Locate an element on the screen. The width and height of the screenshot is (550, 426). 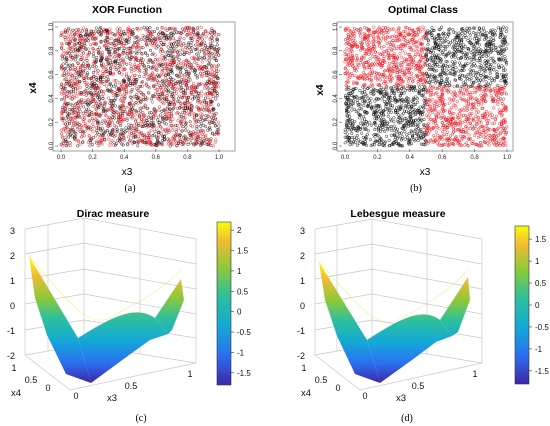
panel-a-ylabel: x4 is located at coordinates (33, 88).